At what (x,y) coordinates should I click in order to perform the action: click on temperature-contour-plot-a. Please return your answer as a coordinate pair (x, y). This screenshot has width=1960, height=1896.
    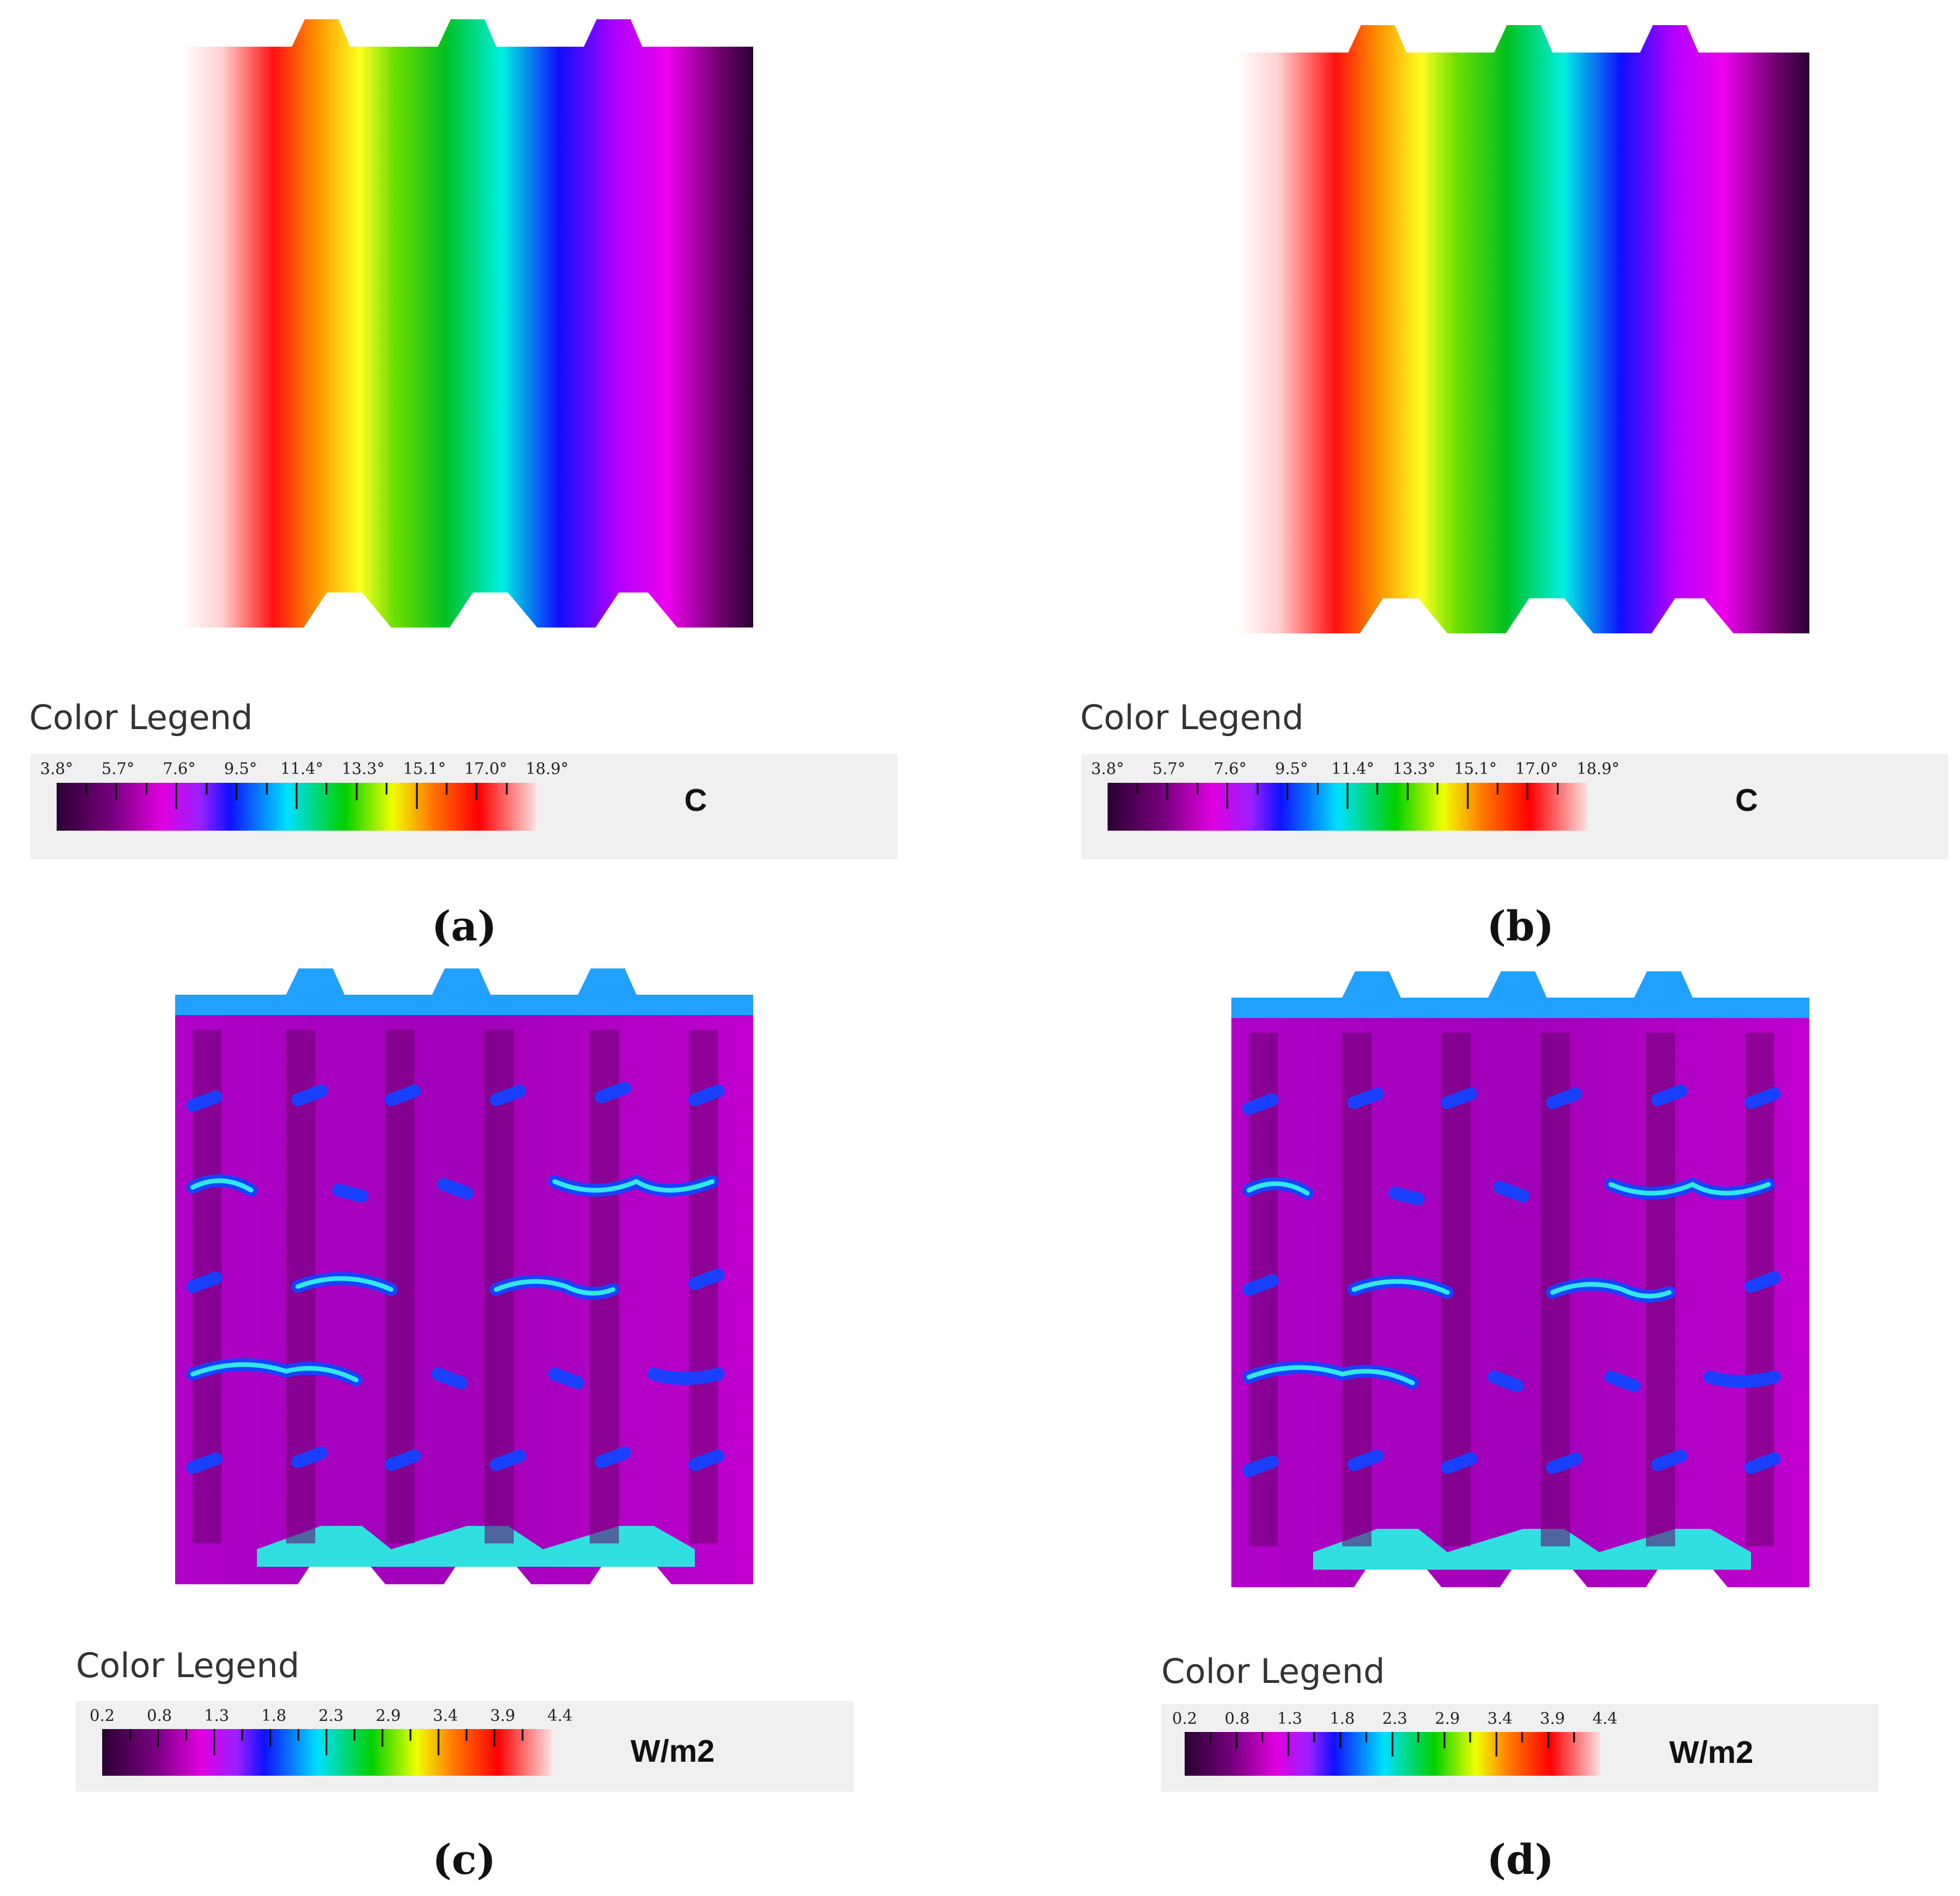
    Looking at the image, I should click on (467, 323).